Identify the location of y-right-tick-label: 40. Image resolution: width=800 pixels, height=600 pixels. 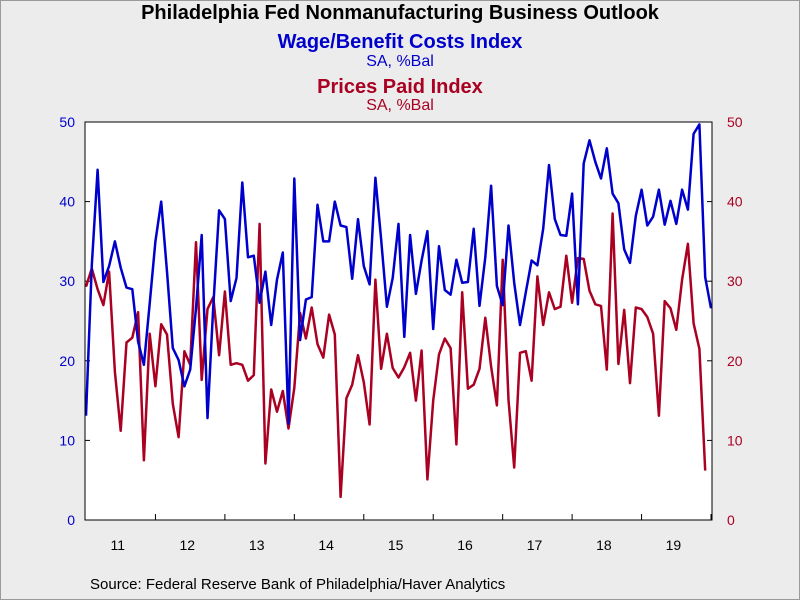
(735, 202).